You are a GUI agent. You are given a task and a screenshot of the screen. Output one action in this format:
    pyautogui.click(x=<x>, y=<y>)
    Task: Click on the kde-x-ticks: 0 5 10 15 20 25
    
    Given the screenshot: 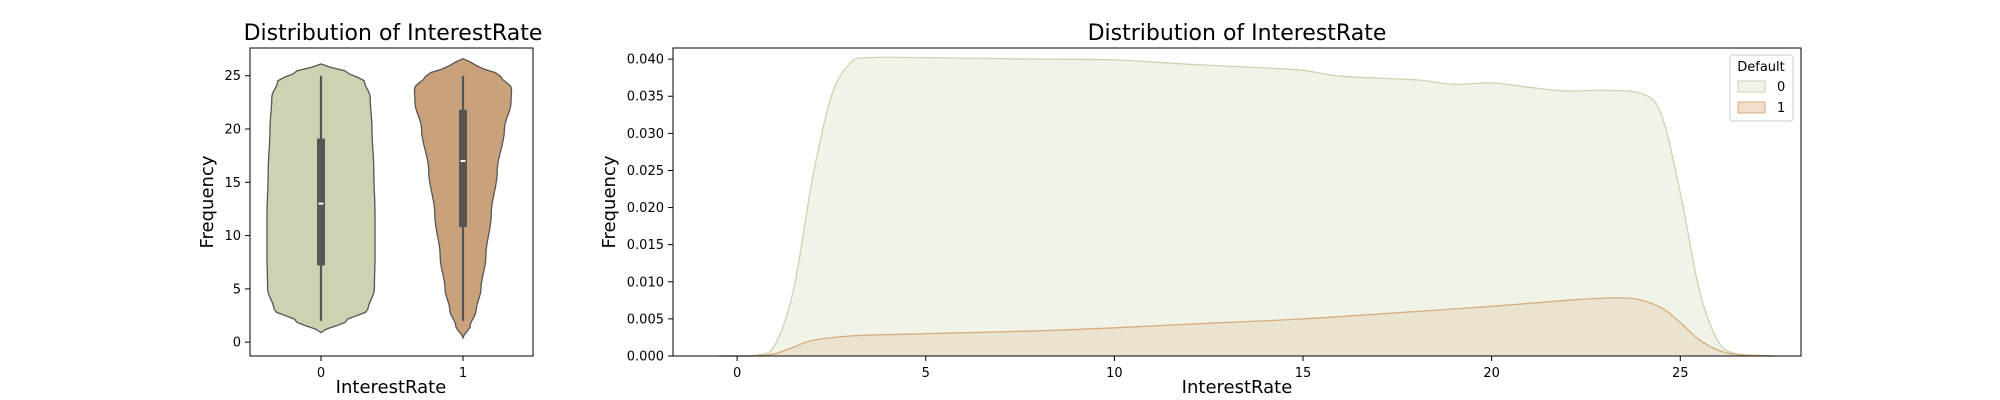 What is the action you would take?
    pyautogui.click(x=1211, y=368)
    